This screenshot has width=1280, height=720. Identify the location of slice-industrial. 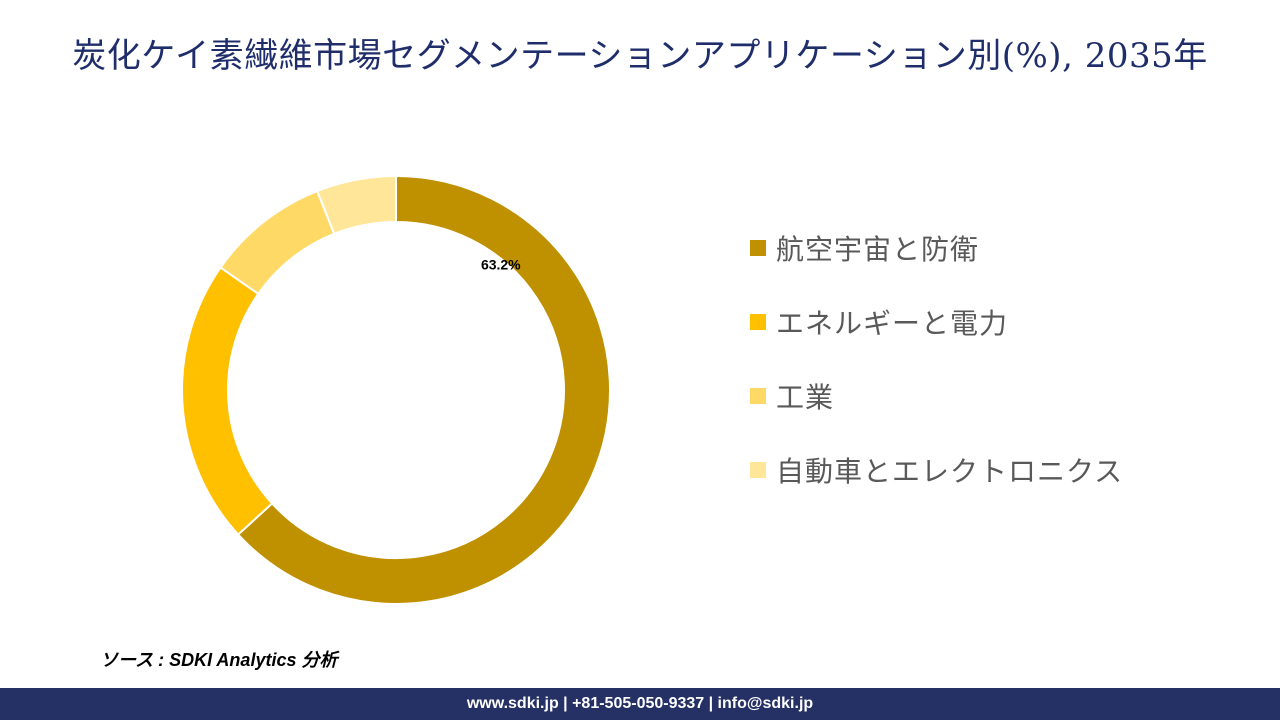
(277, 242).